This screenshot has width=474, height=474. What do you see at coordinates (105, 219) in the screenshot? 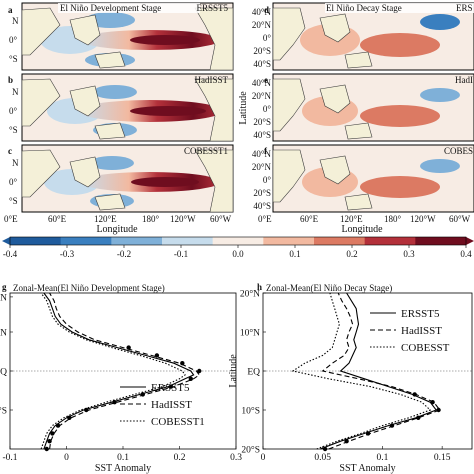
I see `lon-tick-l-2: 120°E` at bounding box center [105, 219].